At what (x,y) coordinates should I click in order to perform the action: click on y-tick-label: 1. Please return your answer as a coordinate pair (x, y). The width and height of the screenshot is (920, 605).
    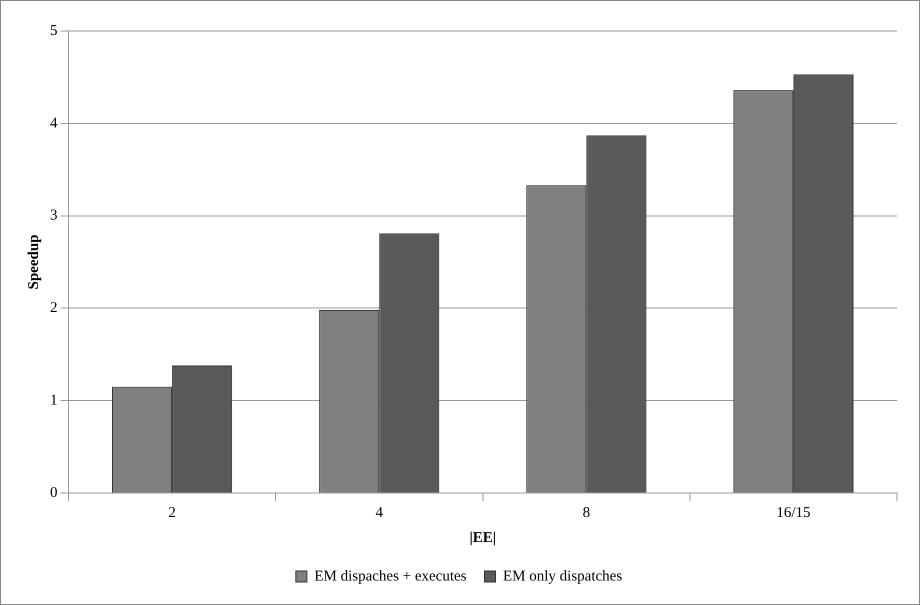
    Looking at the image, I should click on (54, 400).